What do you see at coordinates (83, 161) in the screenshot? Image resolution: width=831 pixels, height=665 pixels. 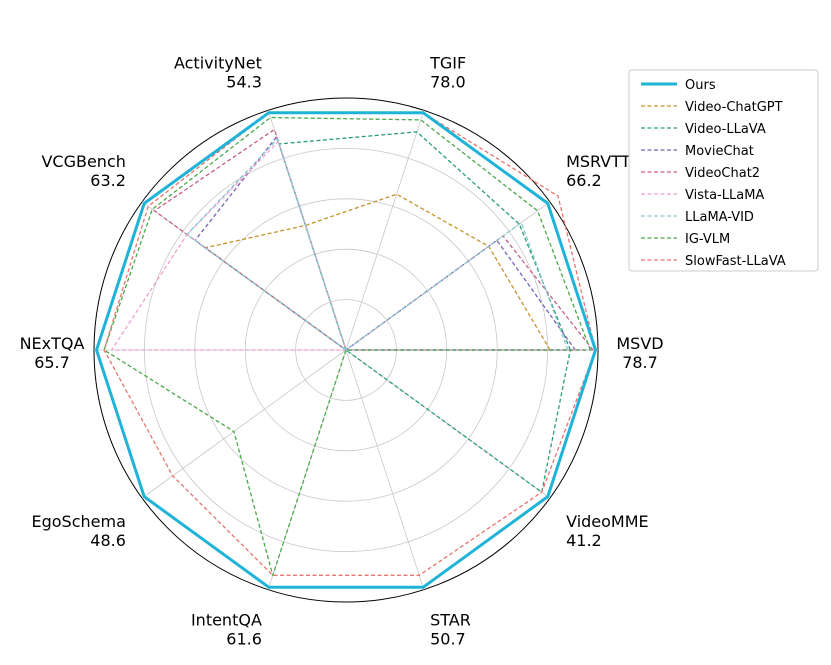 I see `axis-name: VCGBench` at bounding box center [83, 161].